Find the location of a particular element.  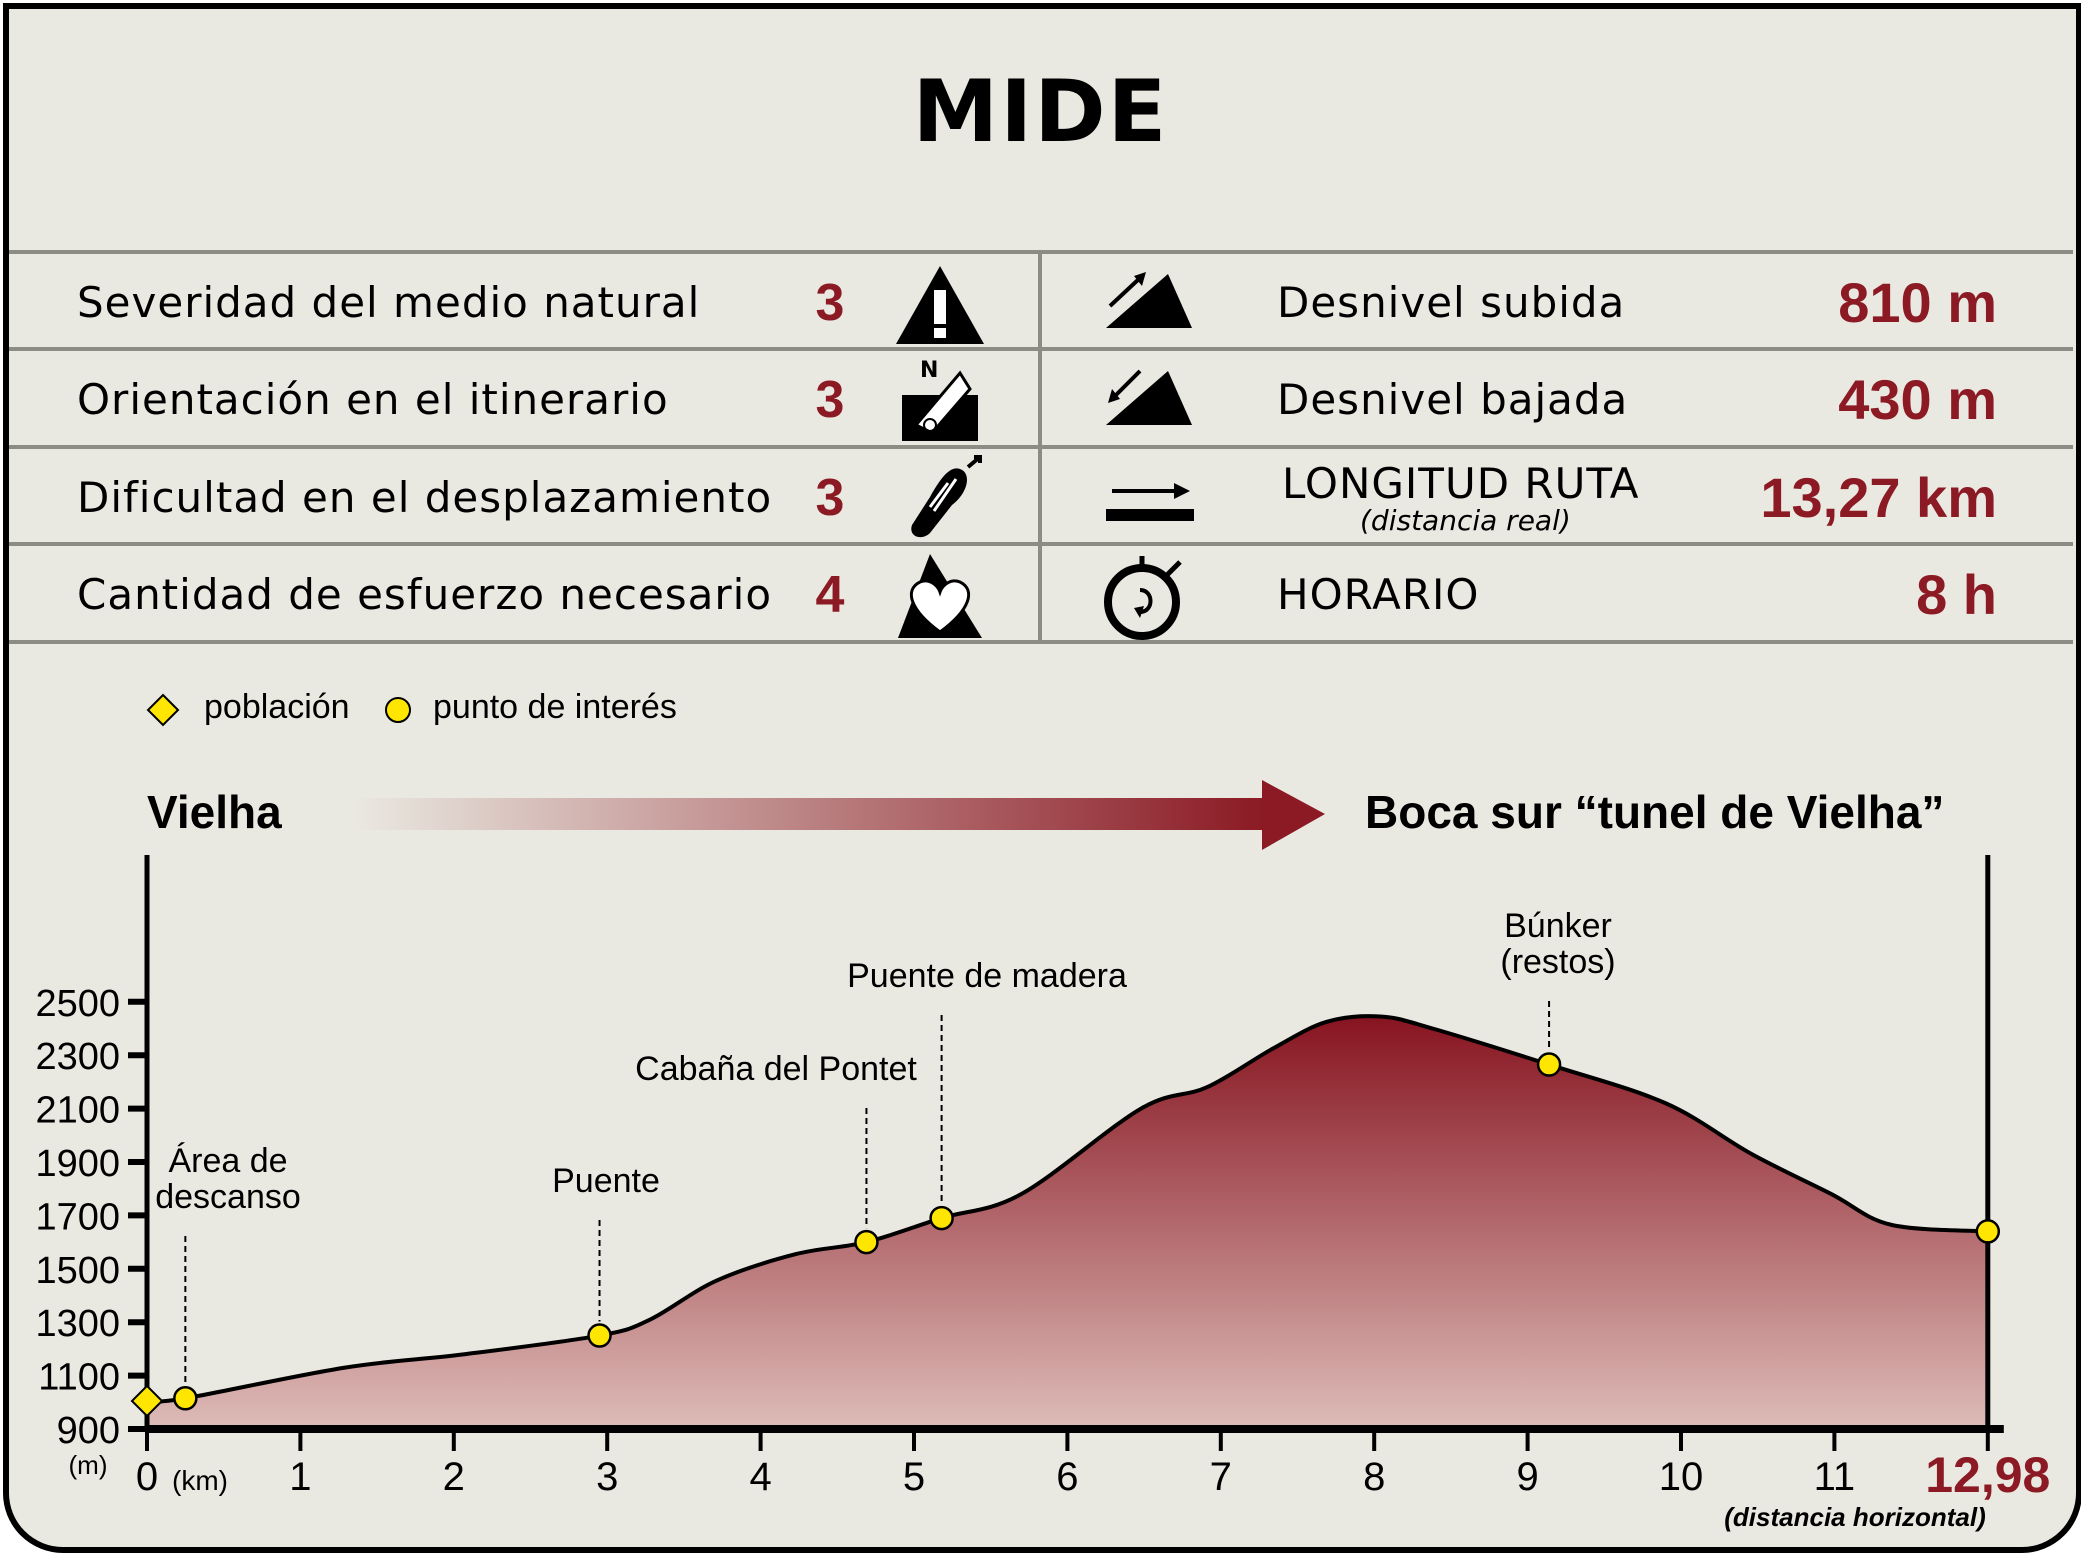

x-tick-label: 2 is located at coordinates (454, 1477).